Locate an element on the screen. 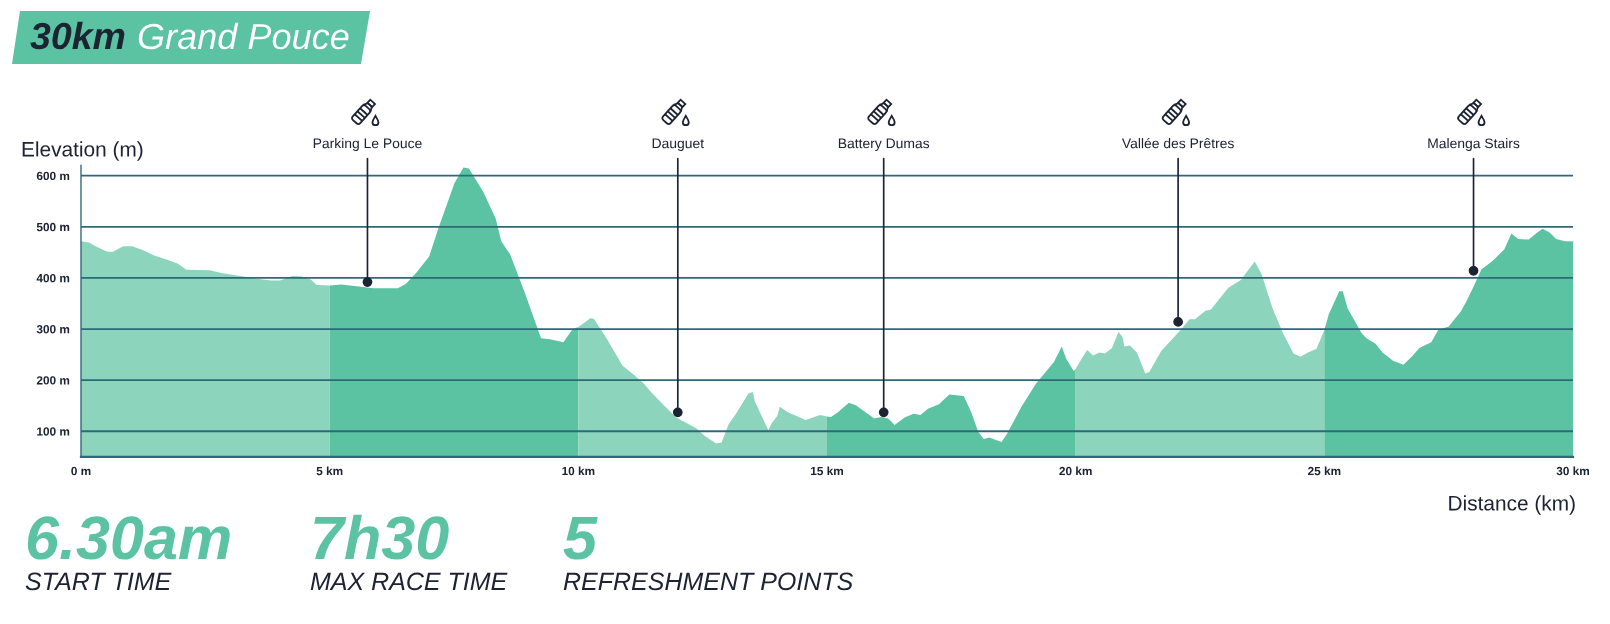 The width and height of the screenshot is (1610, 624). text: REFRESHMENT POINTS is located at coordinates (708, 581).